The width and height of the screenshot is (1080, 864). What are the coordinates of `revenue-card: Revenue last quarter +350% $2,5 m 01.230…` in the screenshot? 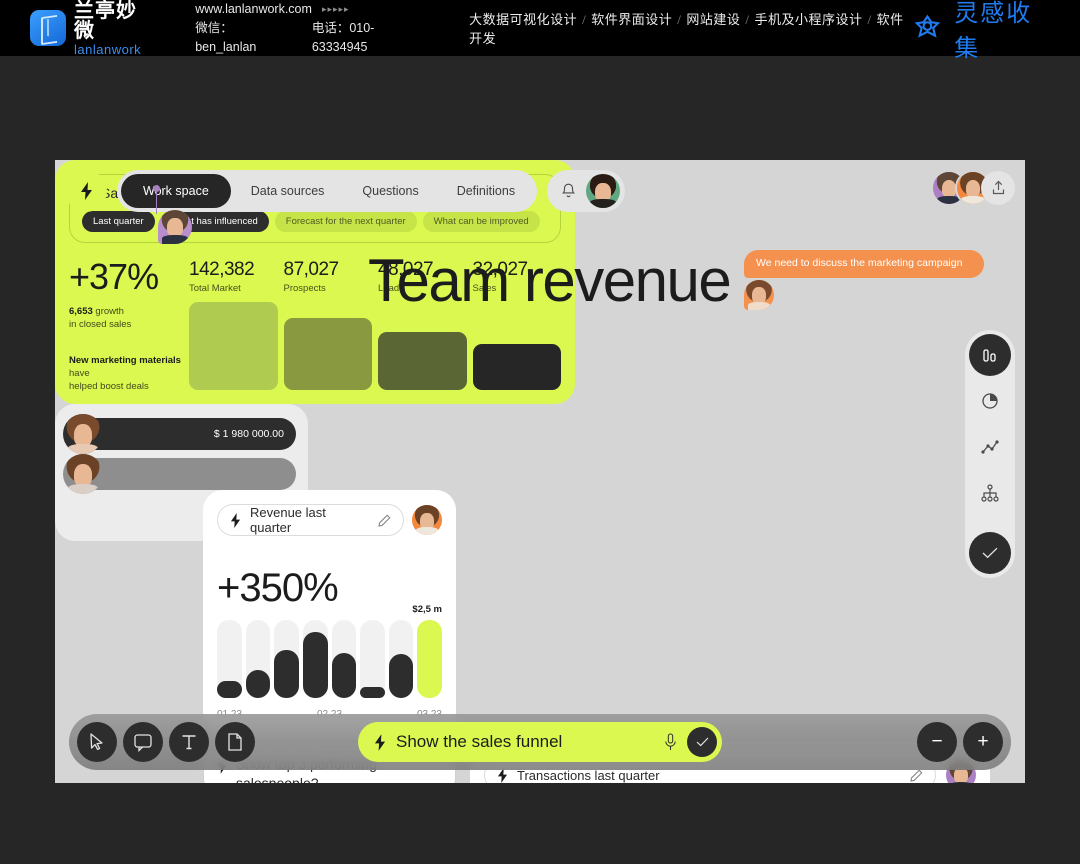 It's located at (329, 612).